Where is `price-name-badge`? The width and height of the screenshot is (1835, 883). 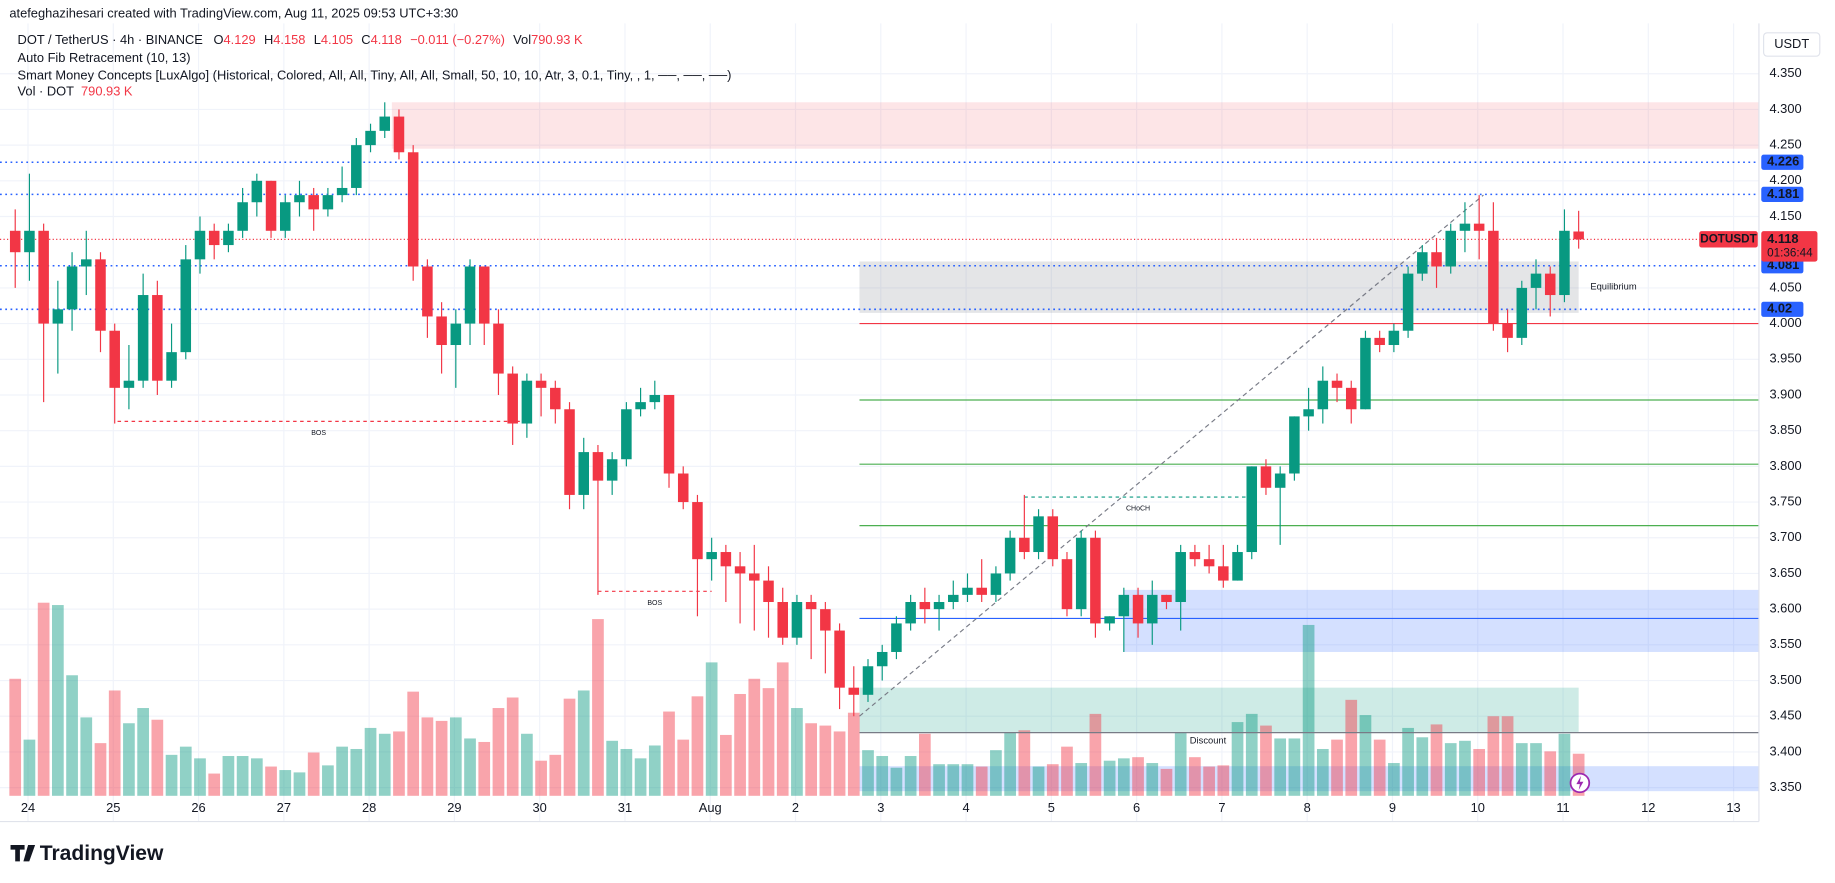 price-name-badge is located at coordinates (1728, 239).